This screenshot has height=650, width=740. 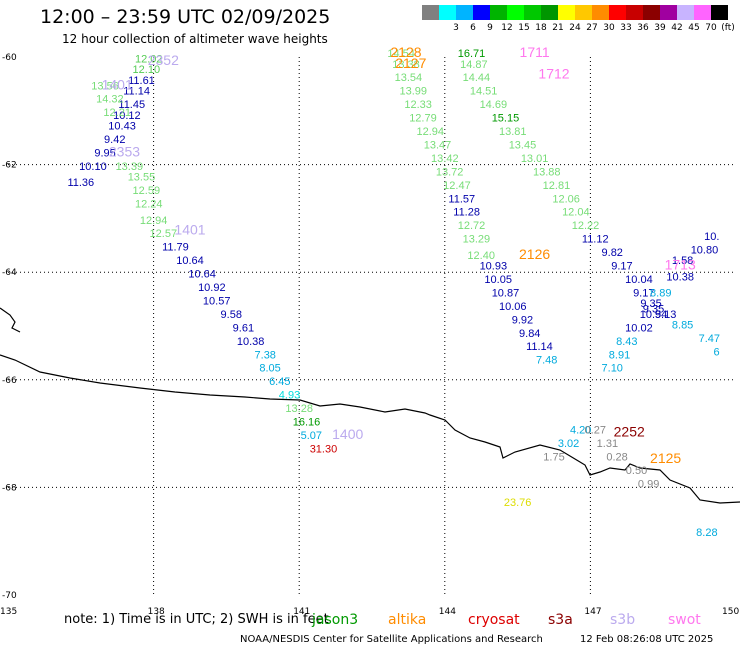 What do you see at coordinates (445, 159) in the screenshot?
I see `wave-height-label: 13.42` at bounding box center [445, 159].